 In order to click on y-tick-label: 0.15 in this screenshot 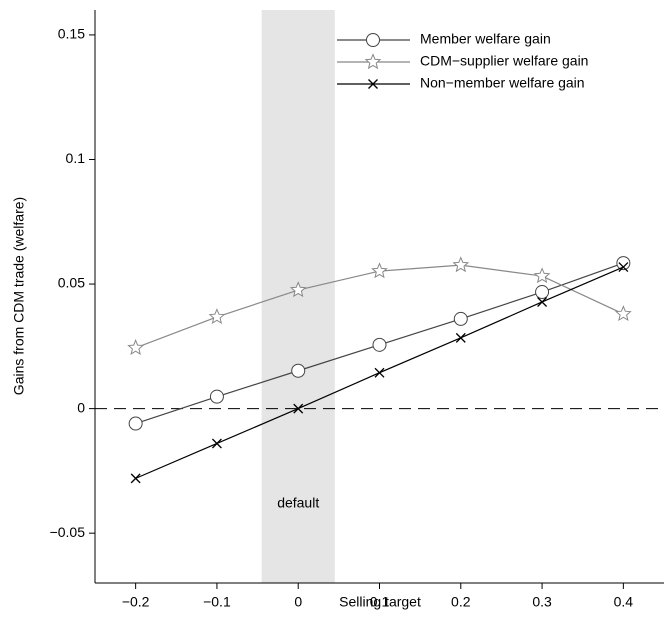, I will do `click(71, 34)`.